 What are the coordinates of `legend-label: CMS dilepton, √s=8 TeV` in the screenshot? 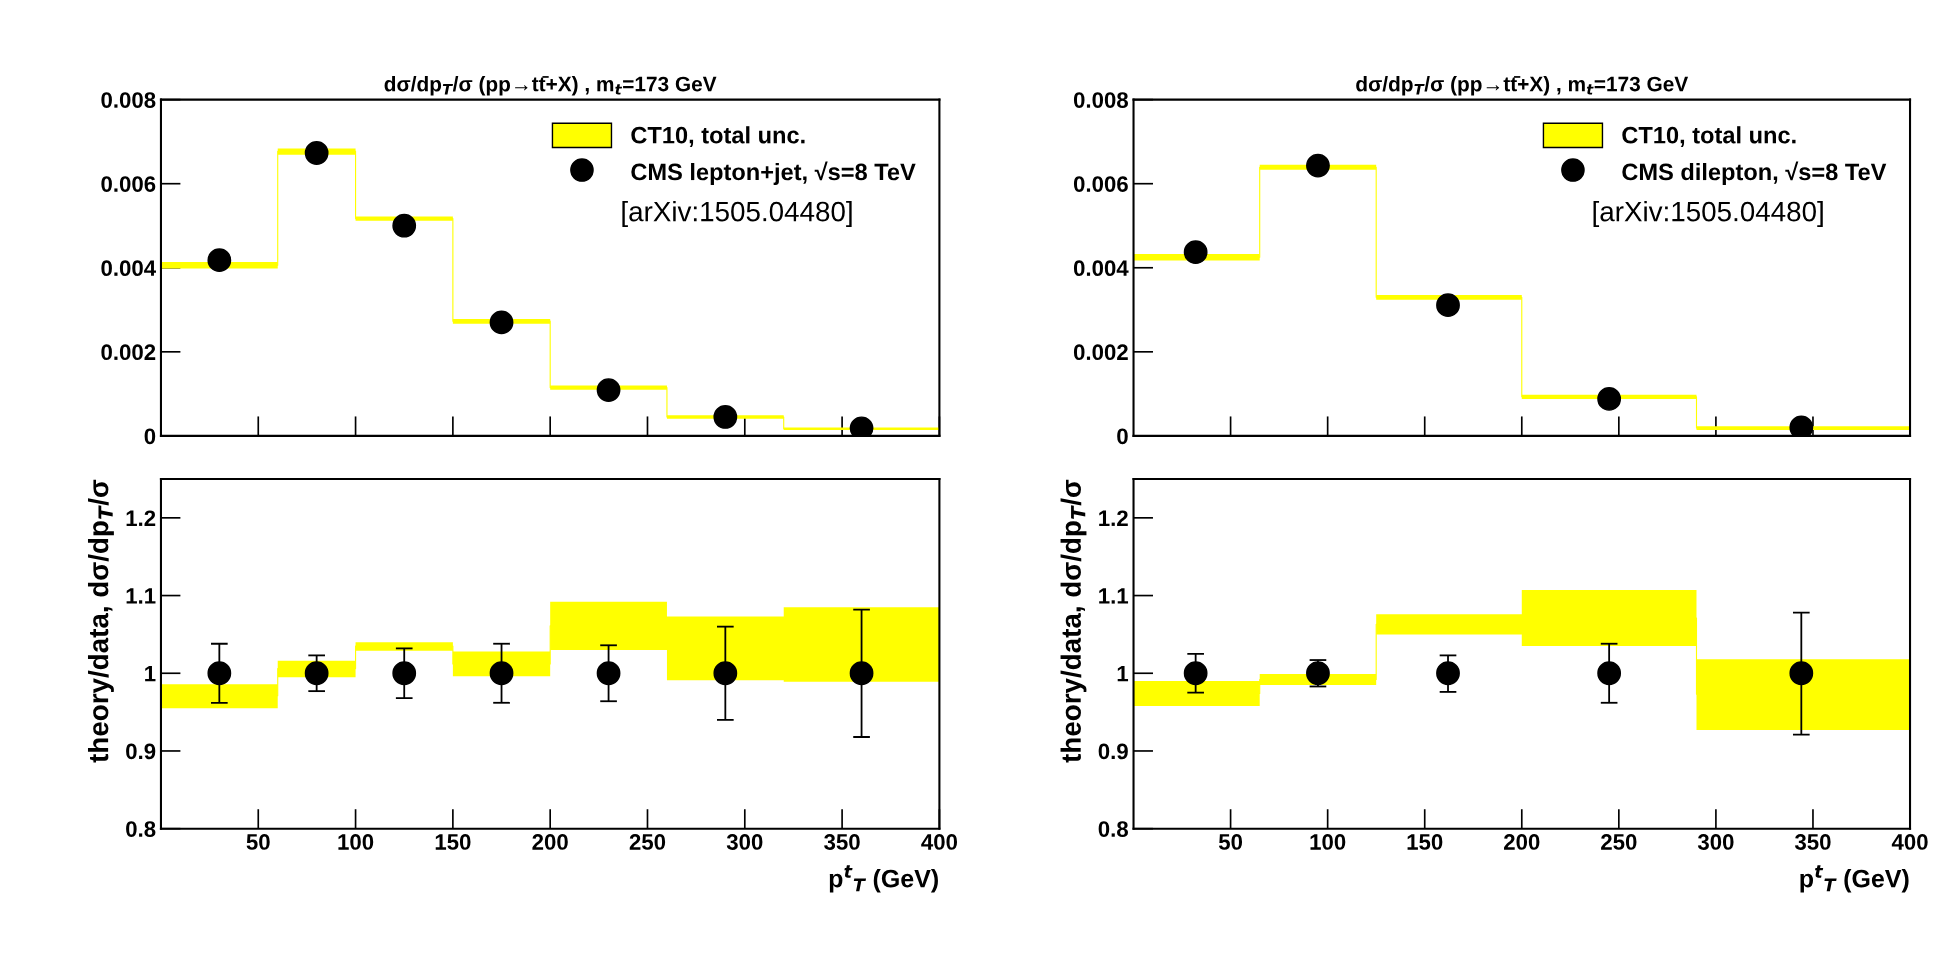 It's located at (1754, 173).